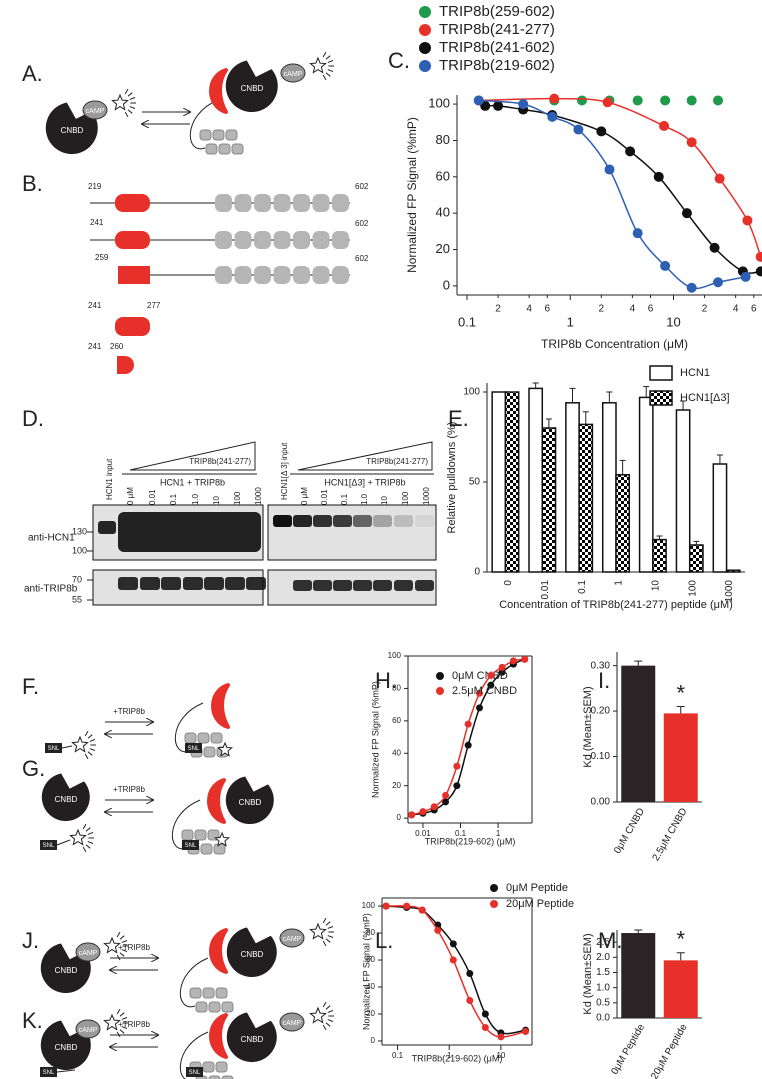  What do you see at coordinates (95, 186) in the screenshot?
I see `residue-number: 219` at bounding box center [95, 186].